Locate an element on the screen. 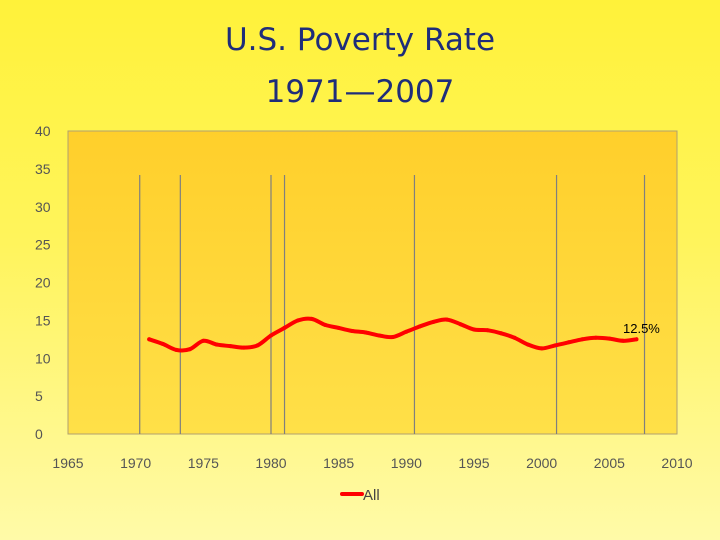 The width and height of the screenshot is (720, 540). data-point-1990 is located at coordinates (406, 331).